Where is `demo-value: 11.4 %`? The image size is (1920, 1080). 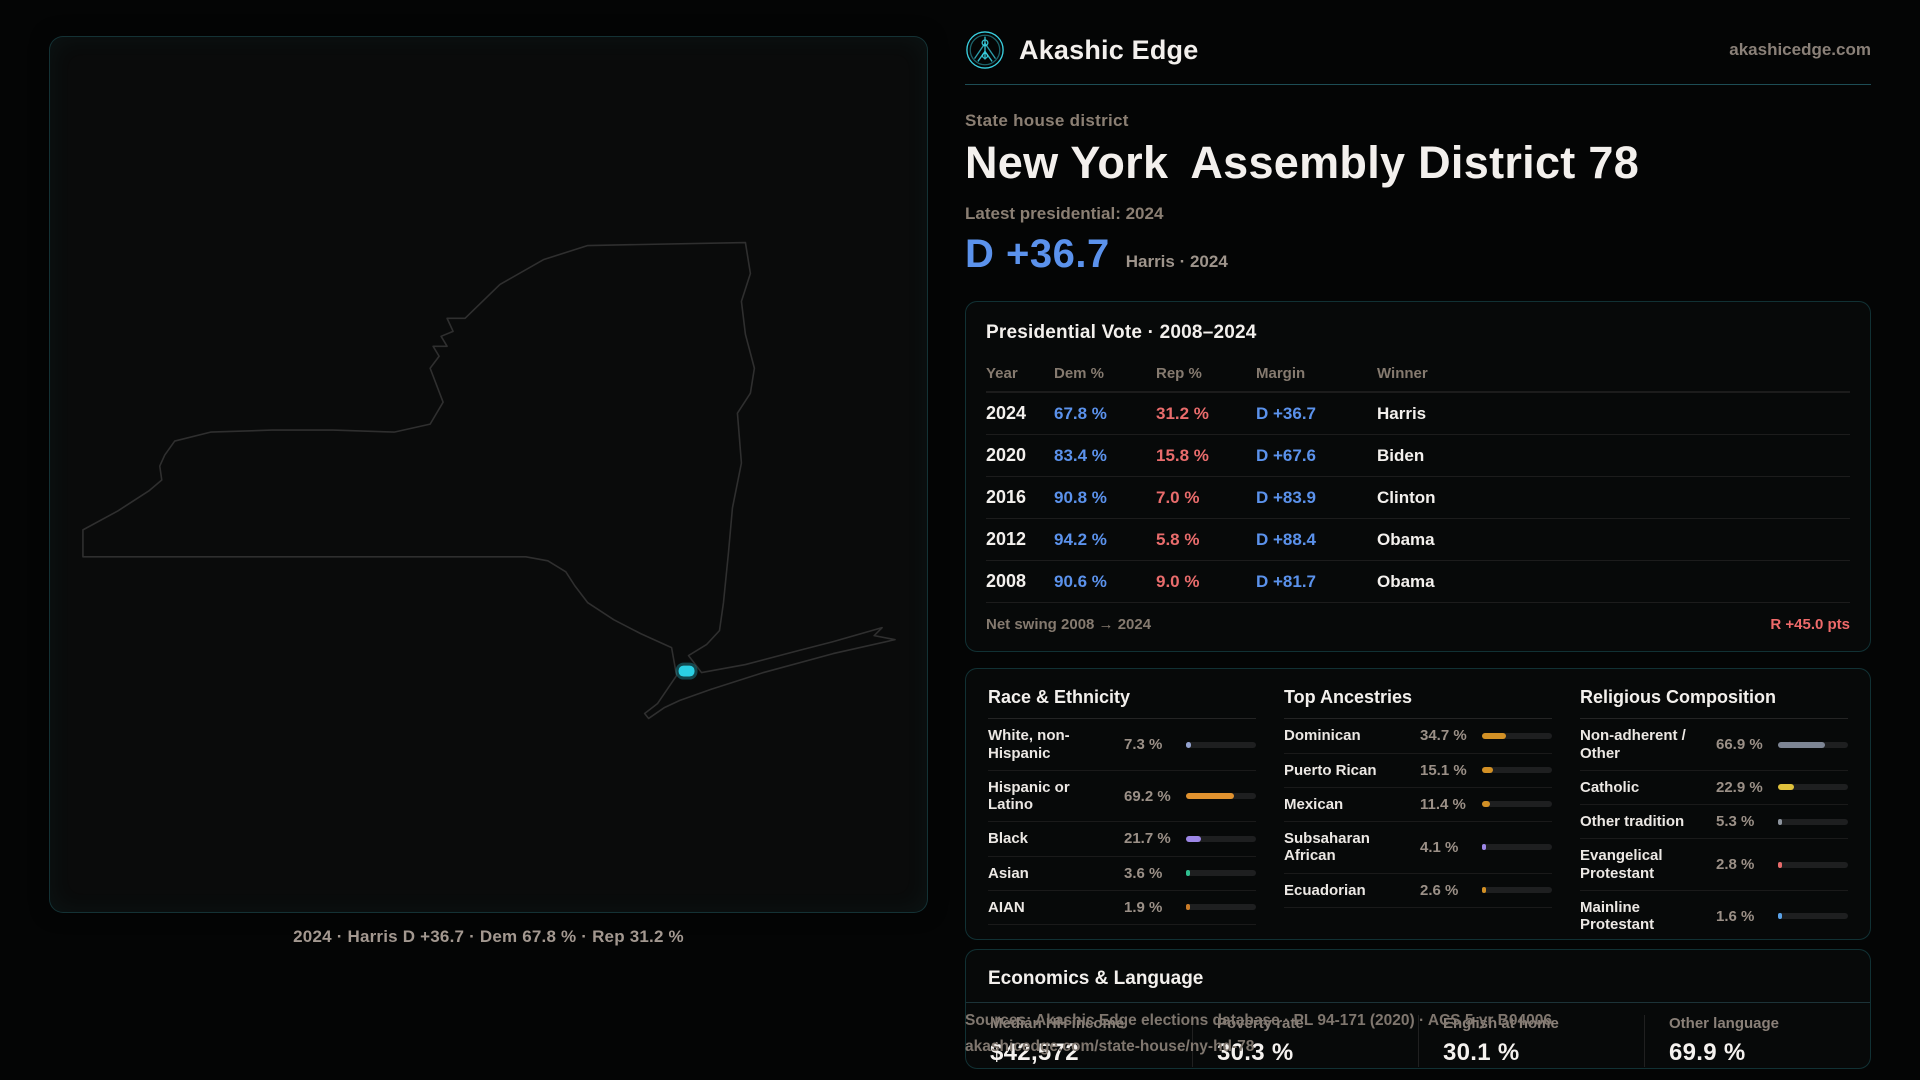 demo-value: 11.4 % is located at coordinates (1443, 804).